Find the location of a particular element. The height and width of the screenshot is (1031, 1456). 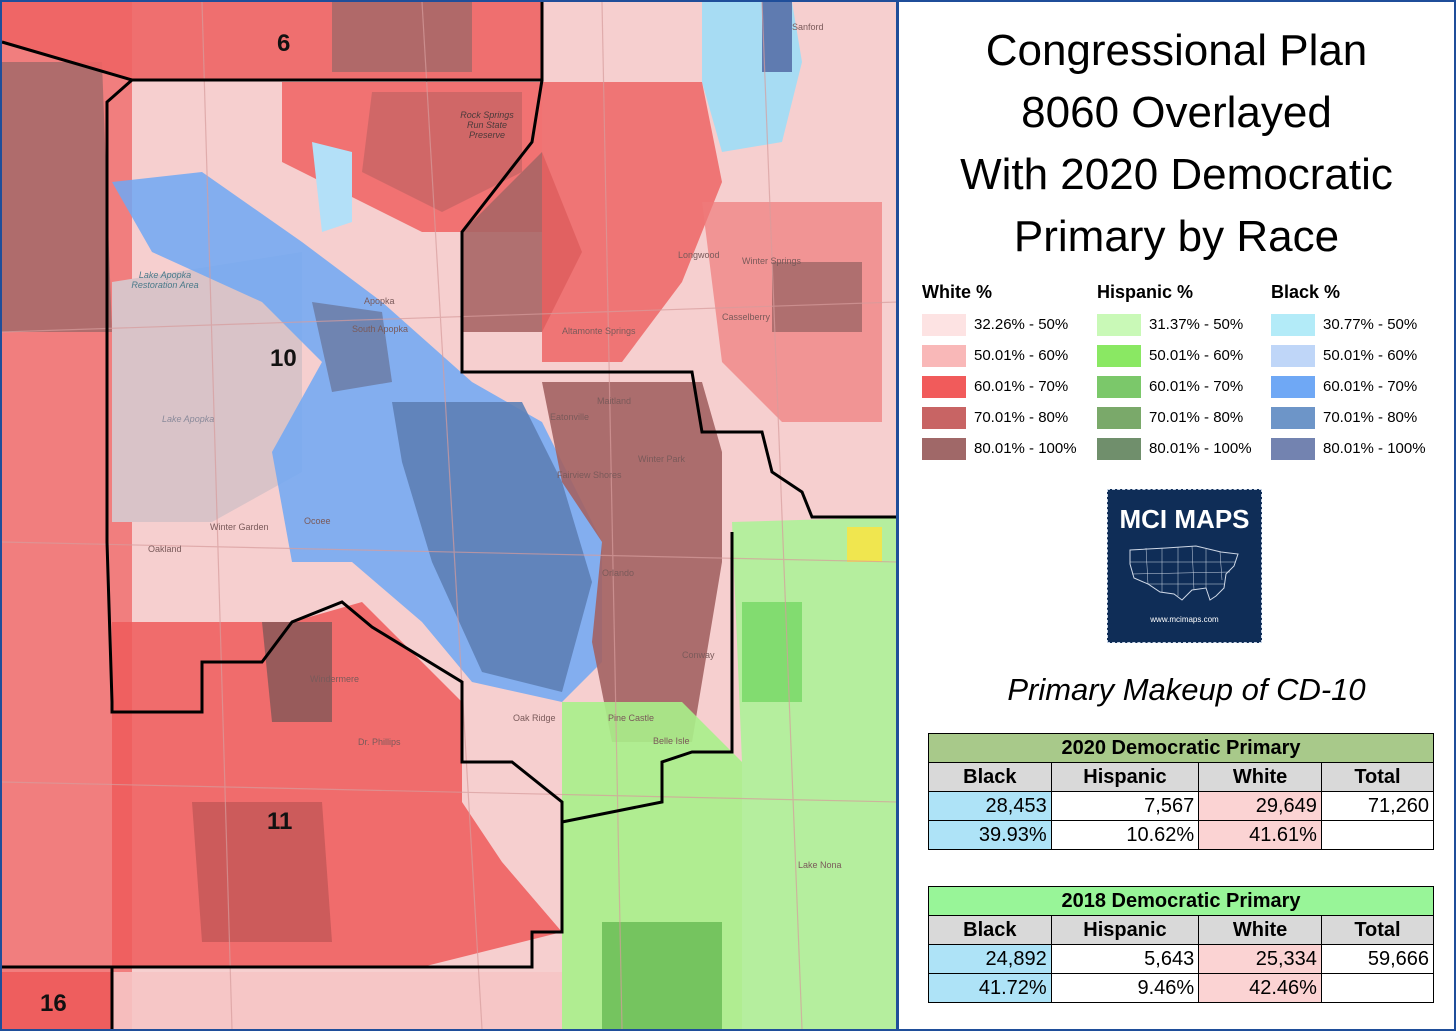

place-label: Winter Springs is located at coordinates (772, 261).